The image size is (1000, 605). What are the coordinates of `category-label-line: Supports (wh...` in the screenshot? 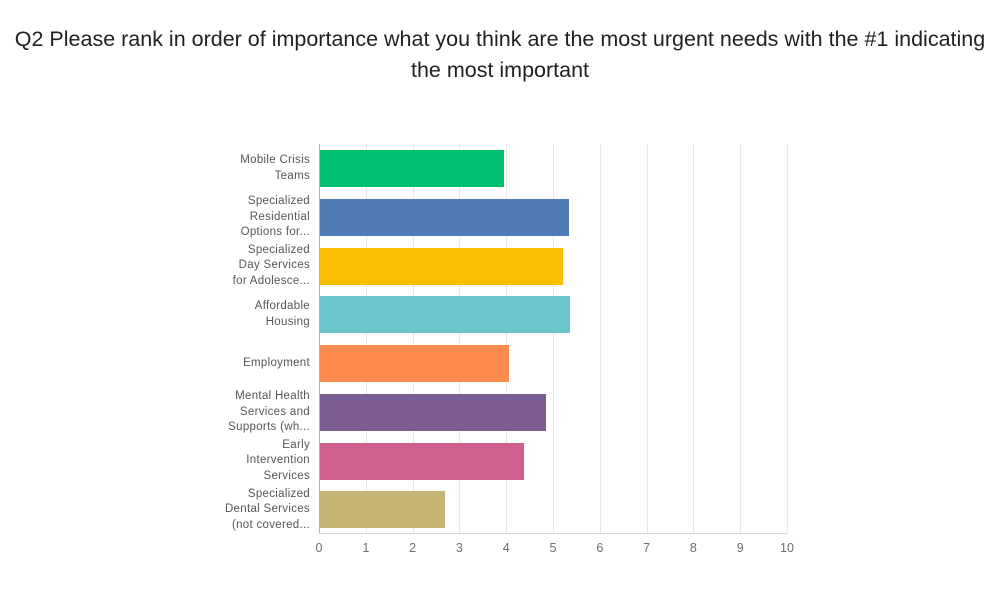 It's located at (269, 427).